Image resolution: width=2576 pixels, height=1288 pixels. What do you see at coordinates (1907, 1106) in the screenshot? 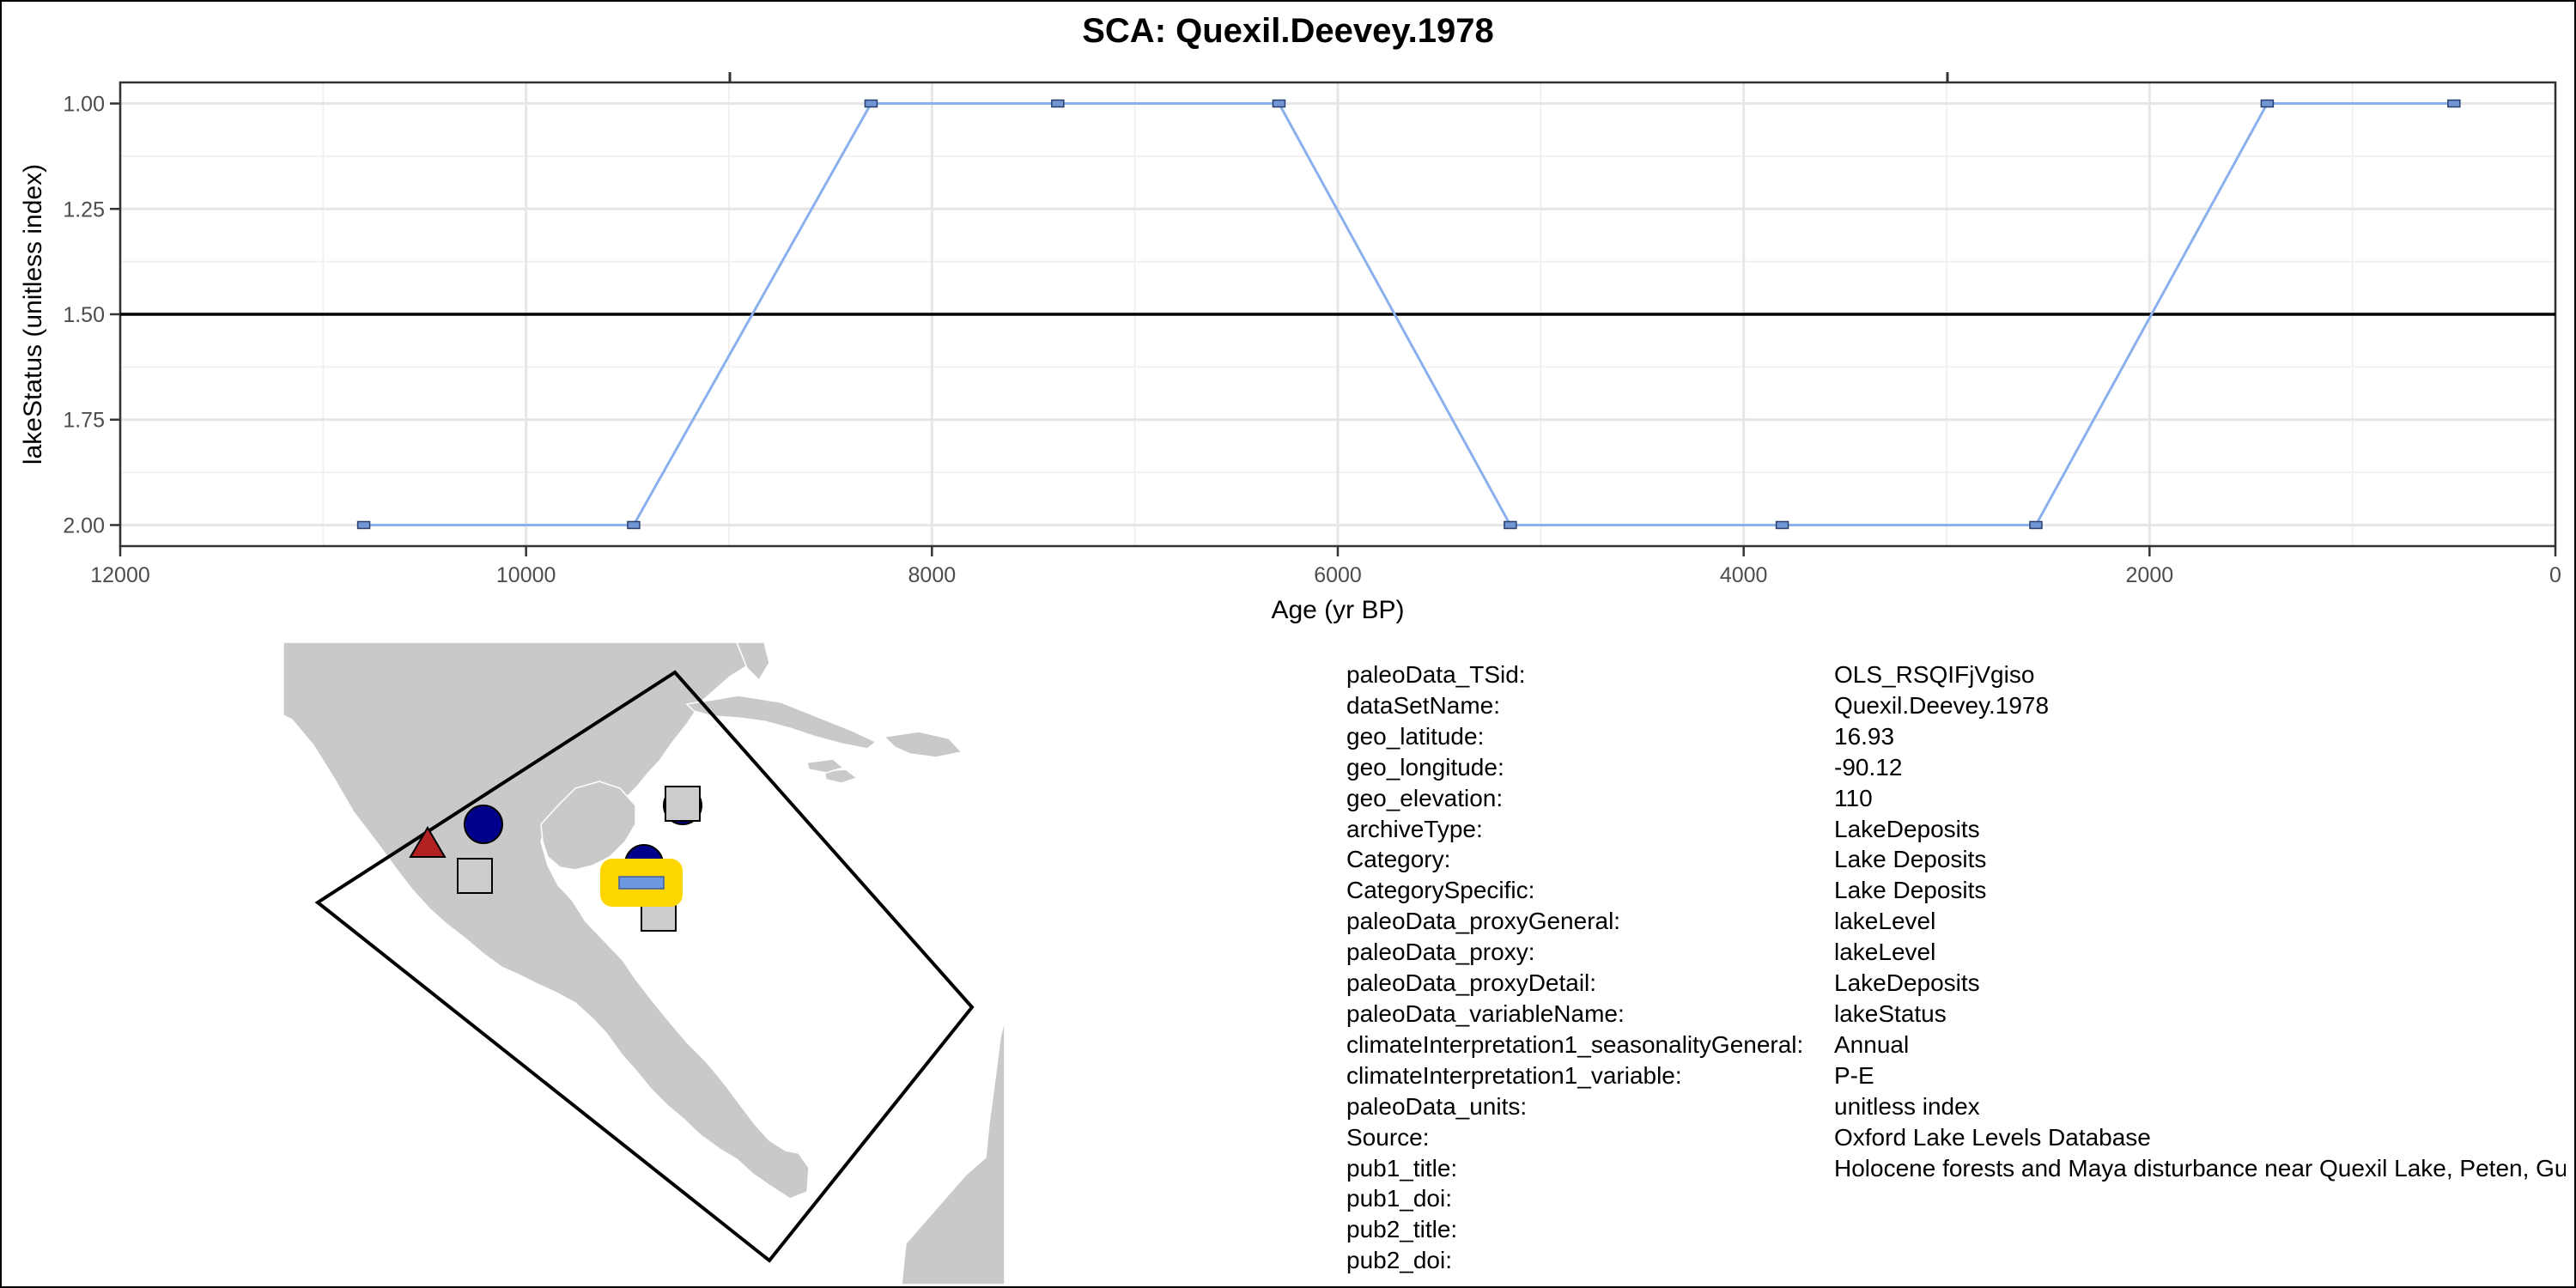
I see `metadata-value: unitless index` at bounding box center [1907, 1106].